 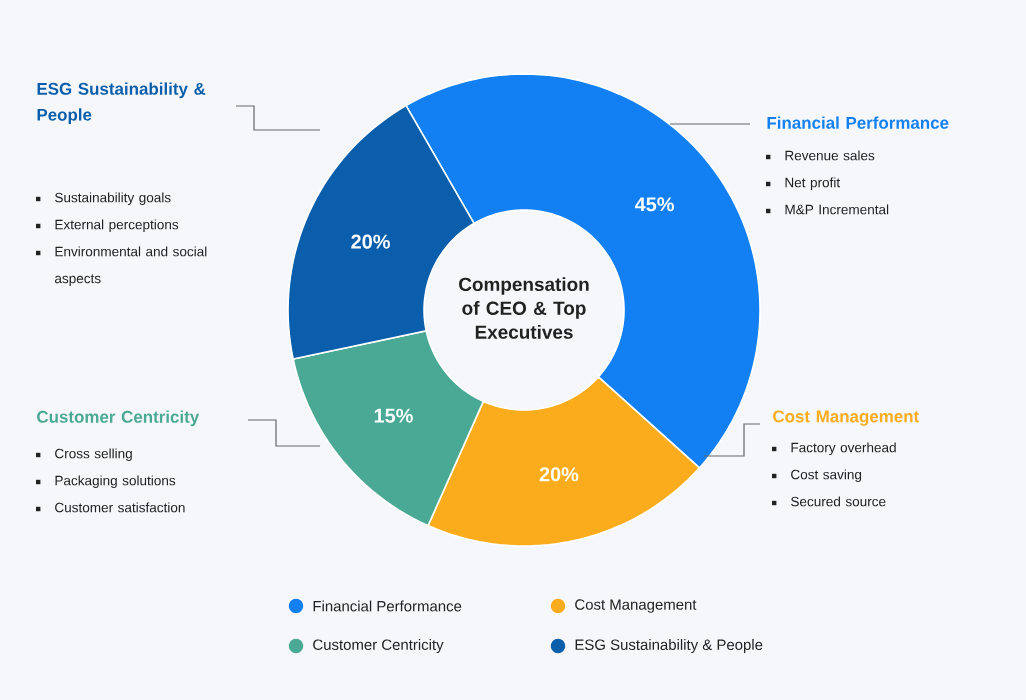 I want to click on text: Compensation of CEO & Top Executives, so click(x=524, y=308).